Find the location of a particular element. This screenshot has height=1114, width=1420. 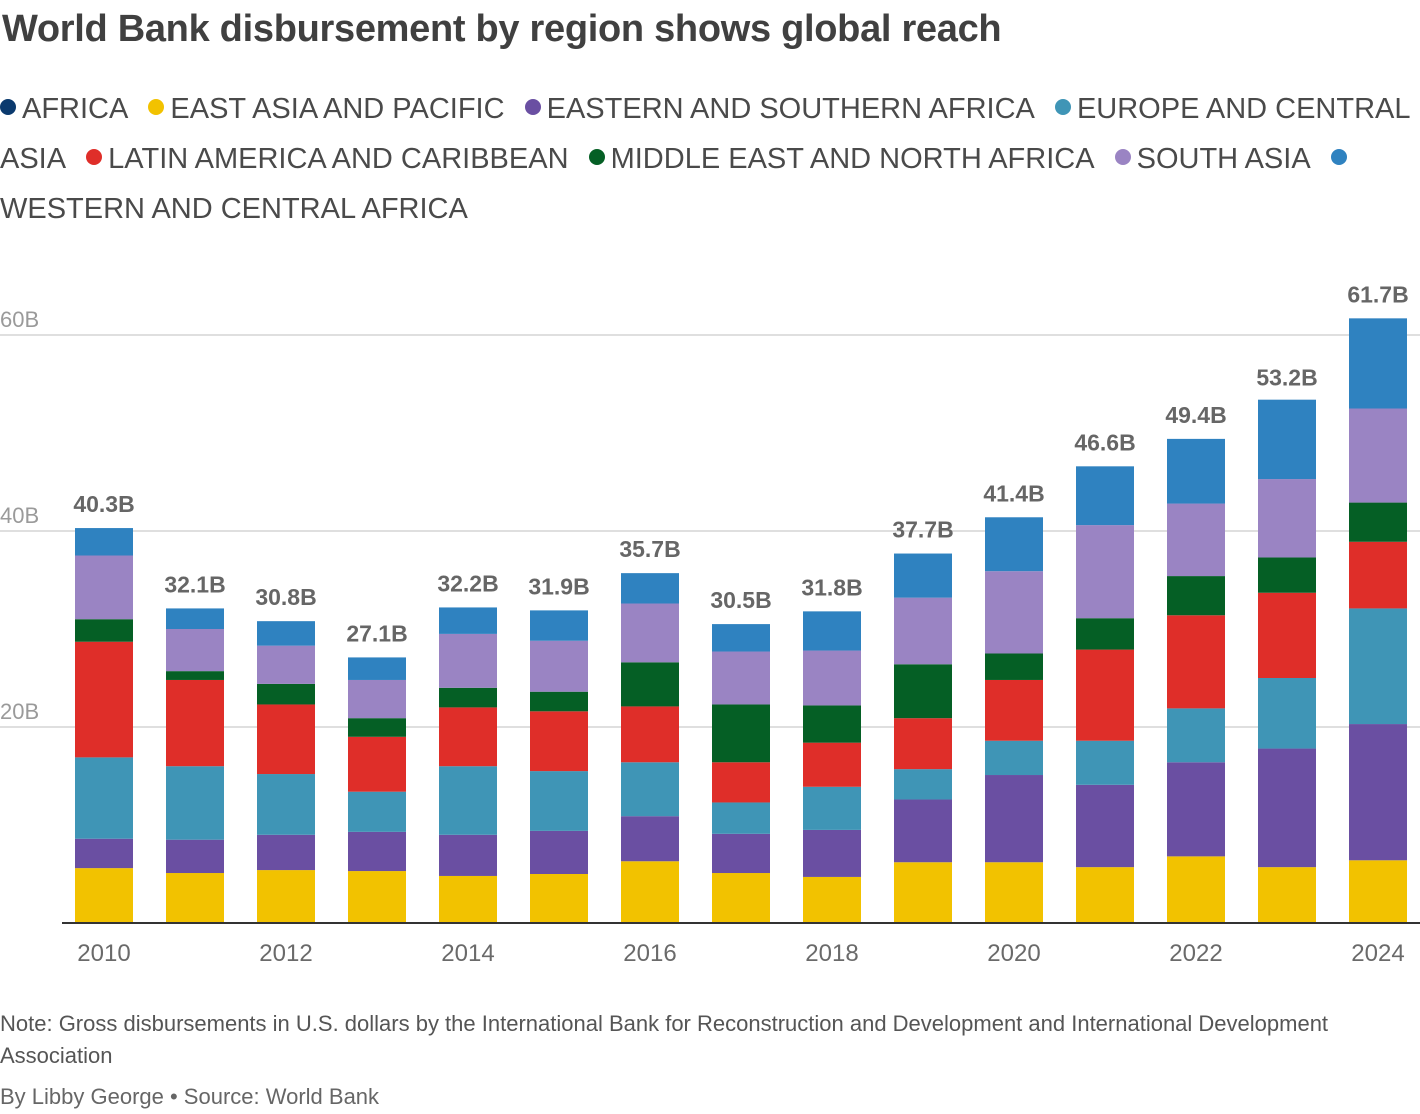

legend-label: LATIN AMERICA AND CARIBBEAN is located at coordinates (338, 159).